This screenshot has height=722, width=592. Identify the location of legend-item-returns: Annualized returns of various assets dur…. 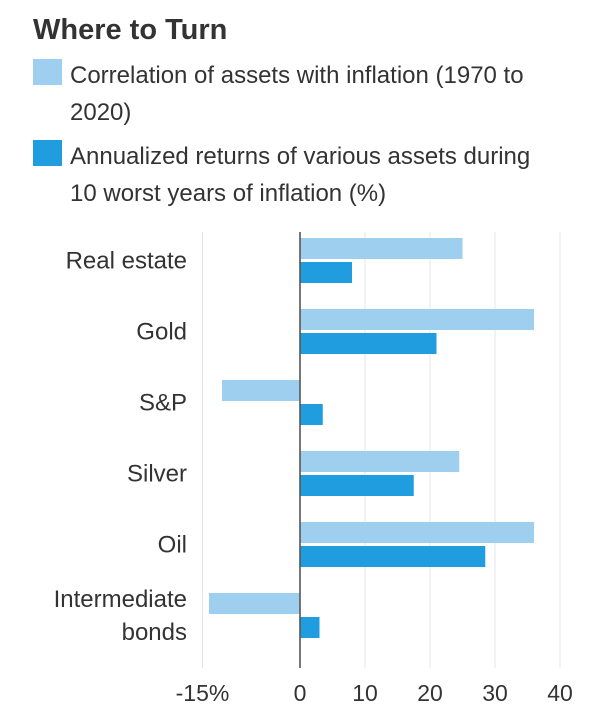
(286, 175).